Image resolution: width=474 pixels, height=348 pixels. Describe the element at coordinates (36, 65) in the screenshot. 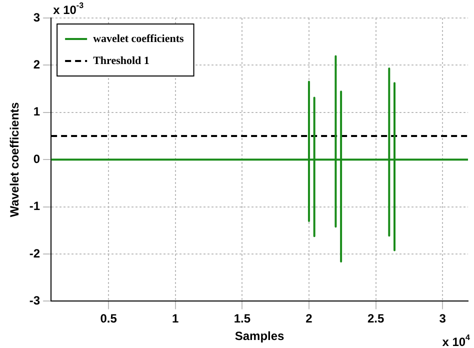

I see `y-tick-label: 2` at that location.